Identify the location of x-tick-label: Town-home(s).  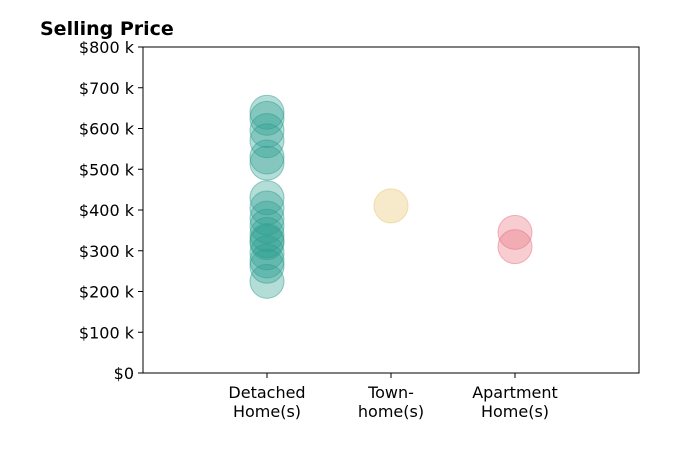
(391, 402).